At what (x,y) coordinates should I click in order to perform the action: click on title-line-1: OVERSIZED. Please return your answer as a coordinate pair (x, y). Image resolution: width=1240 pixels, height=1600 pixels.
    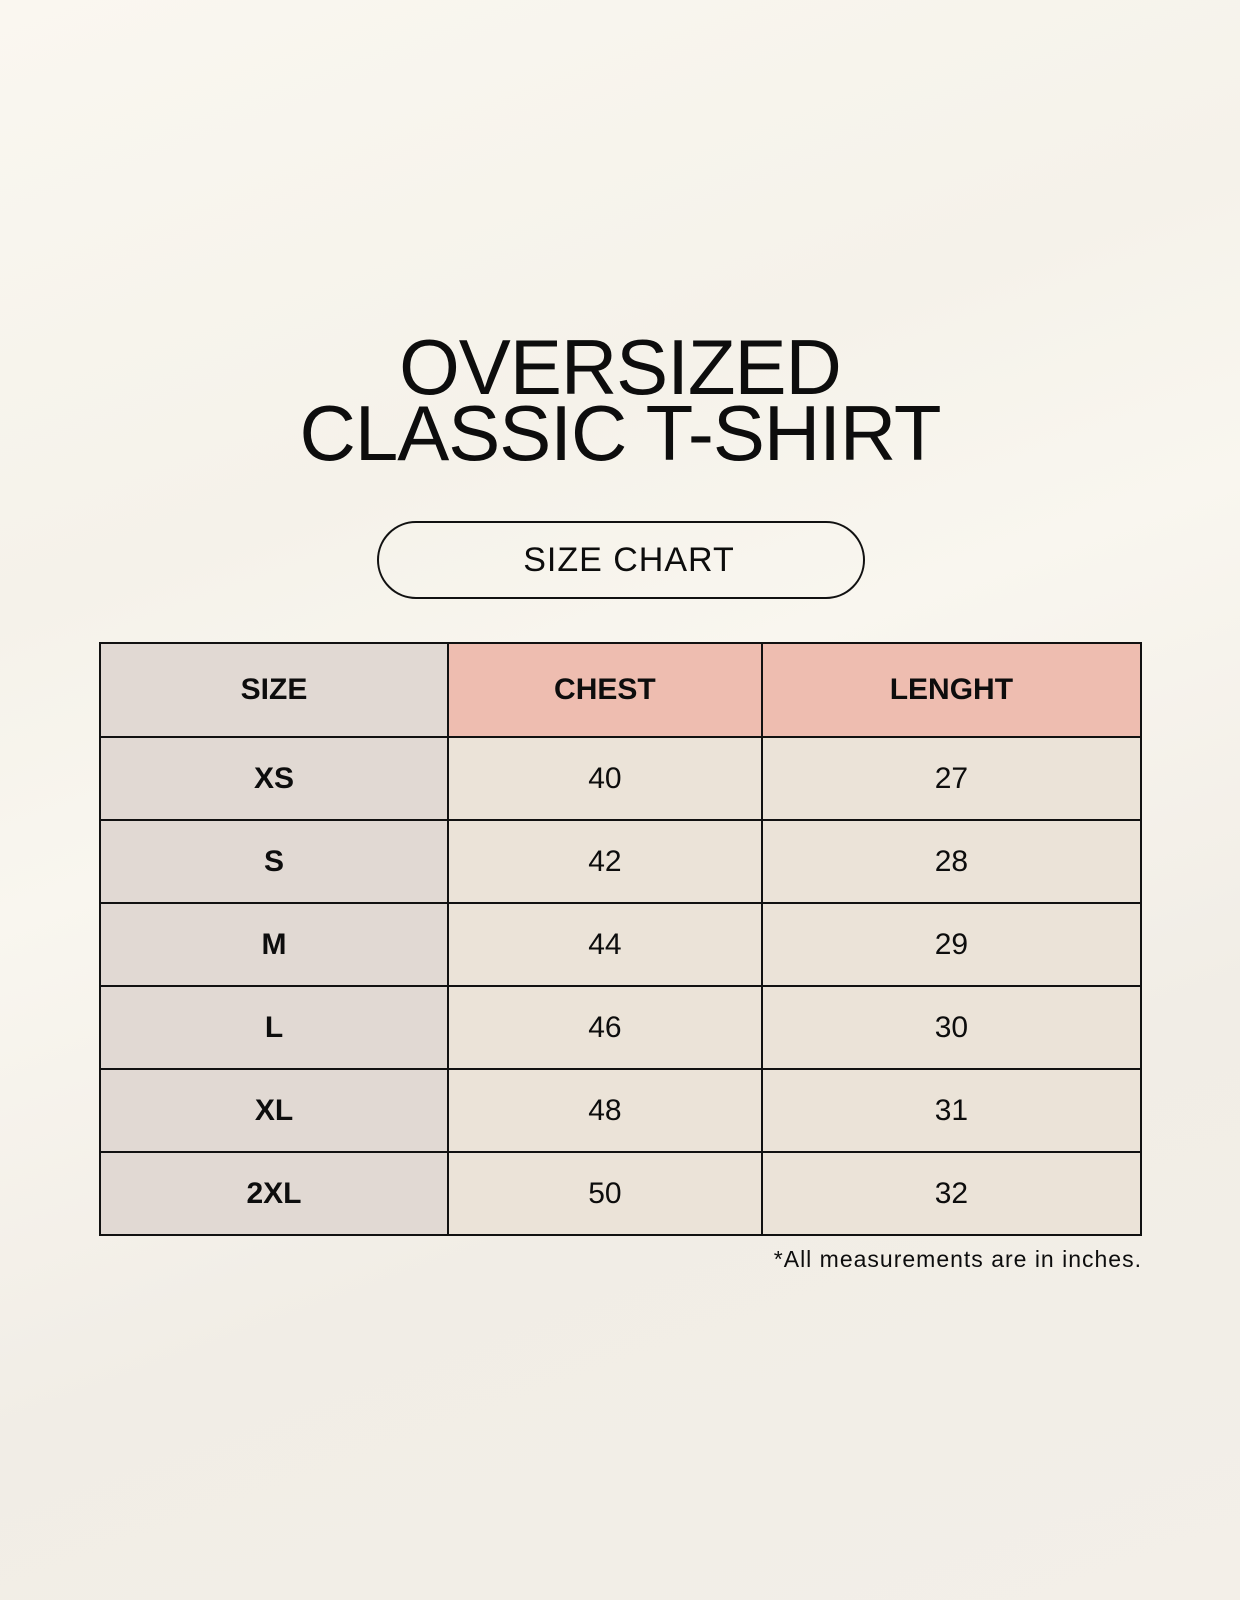
    Looking at the image, I should click on (620, 367).